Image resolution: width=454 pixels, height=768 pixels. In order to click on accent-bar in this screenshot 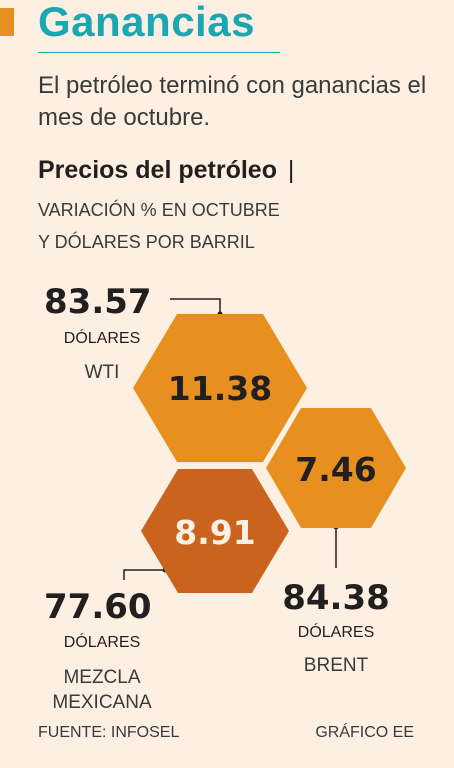, I will do `click(7, 22)`.